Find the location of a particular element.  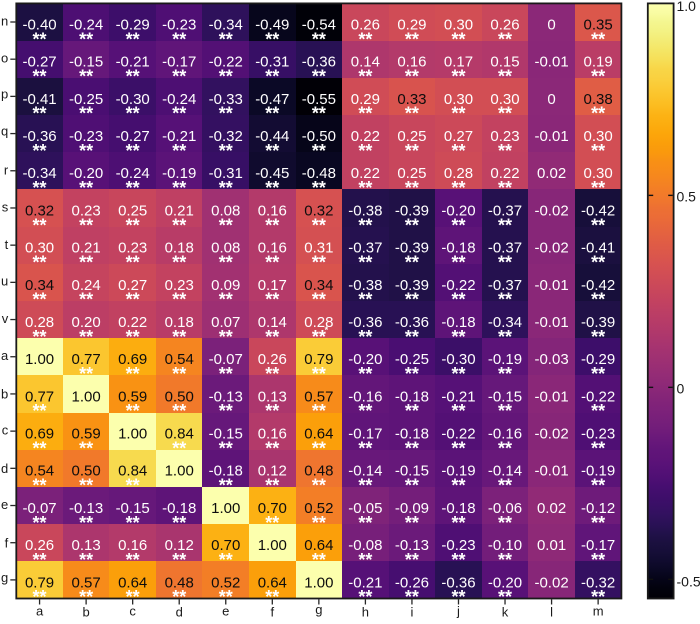

svg-text: u is located at coordinates (4, 281).